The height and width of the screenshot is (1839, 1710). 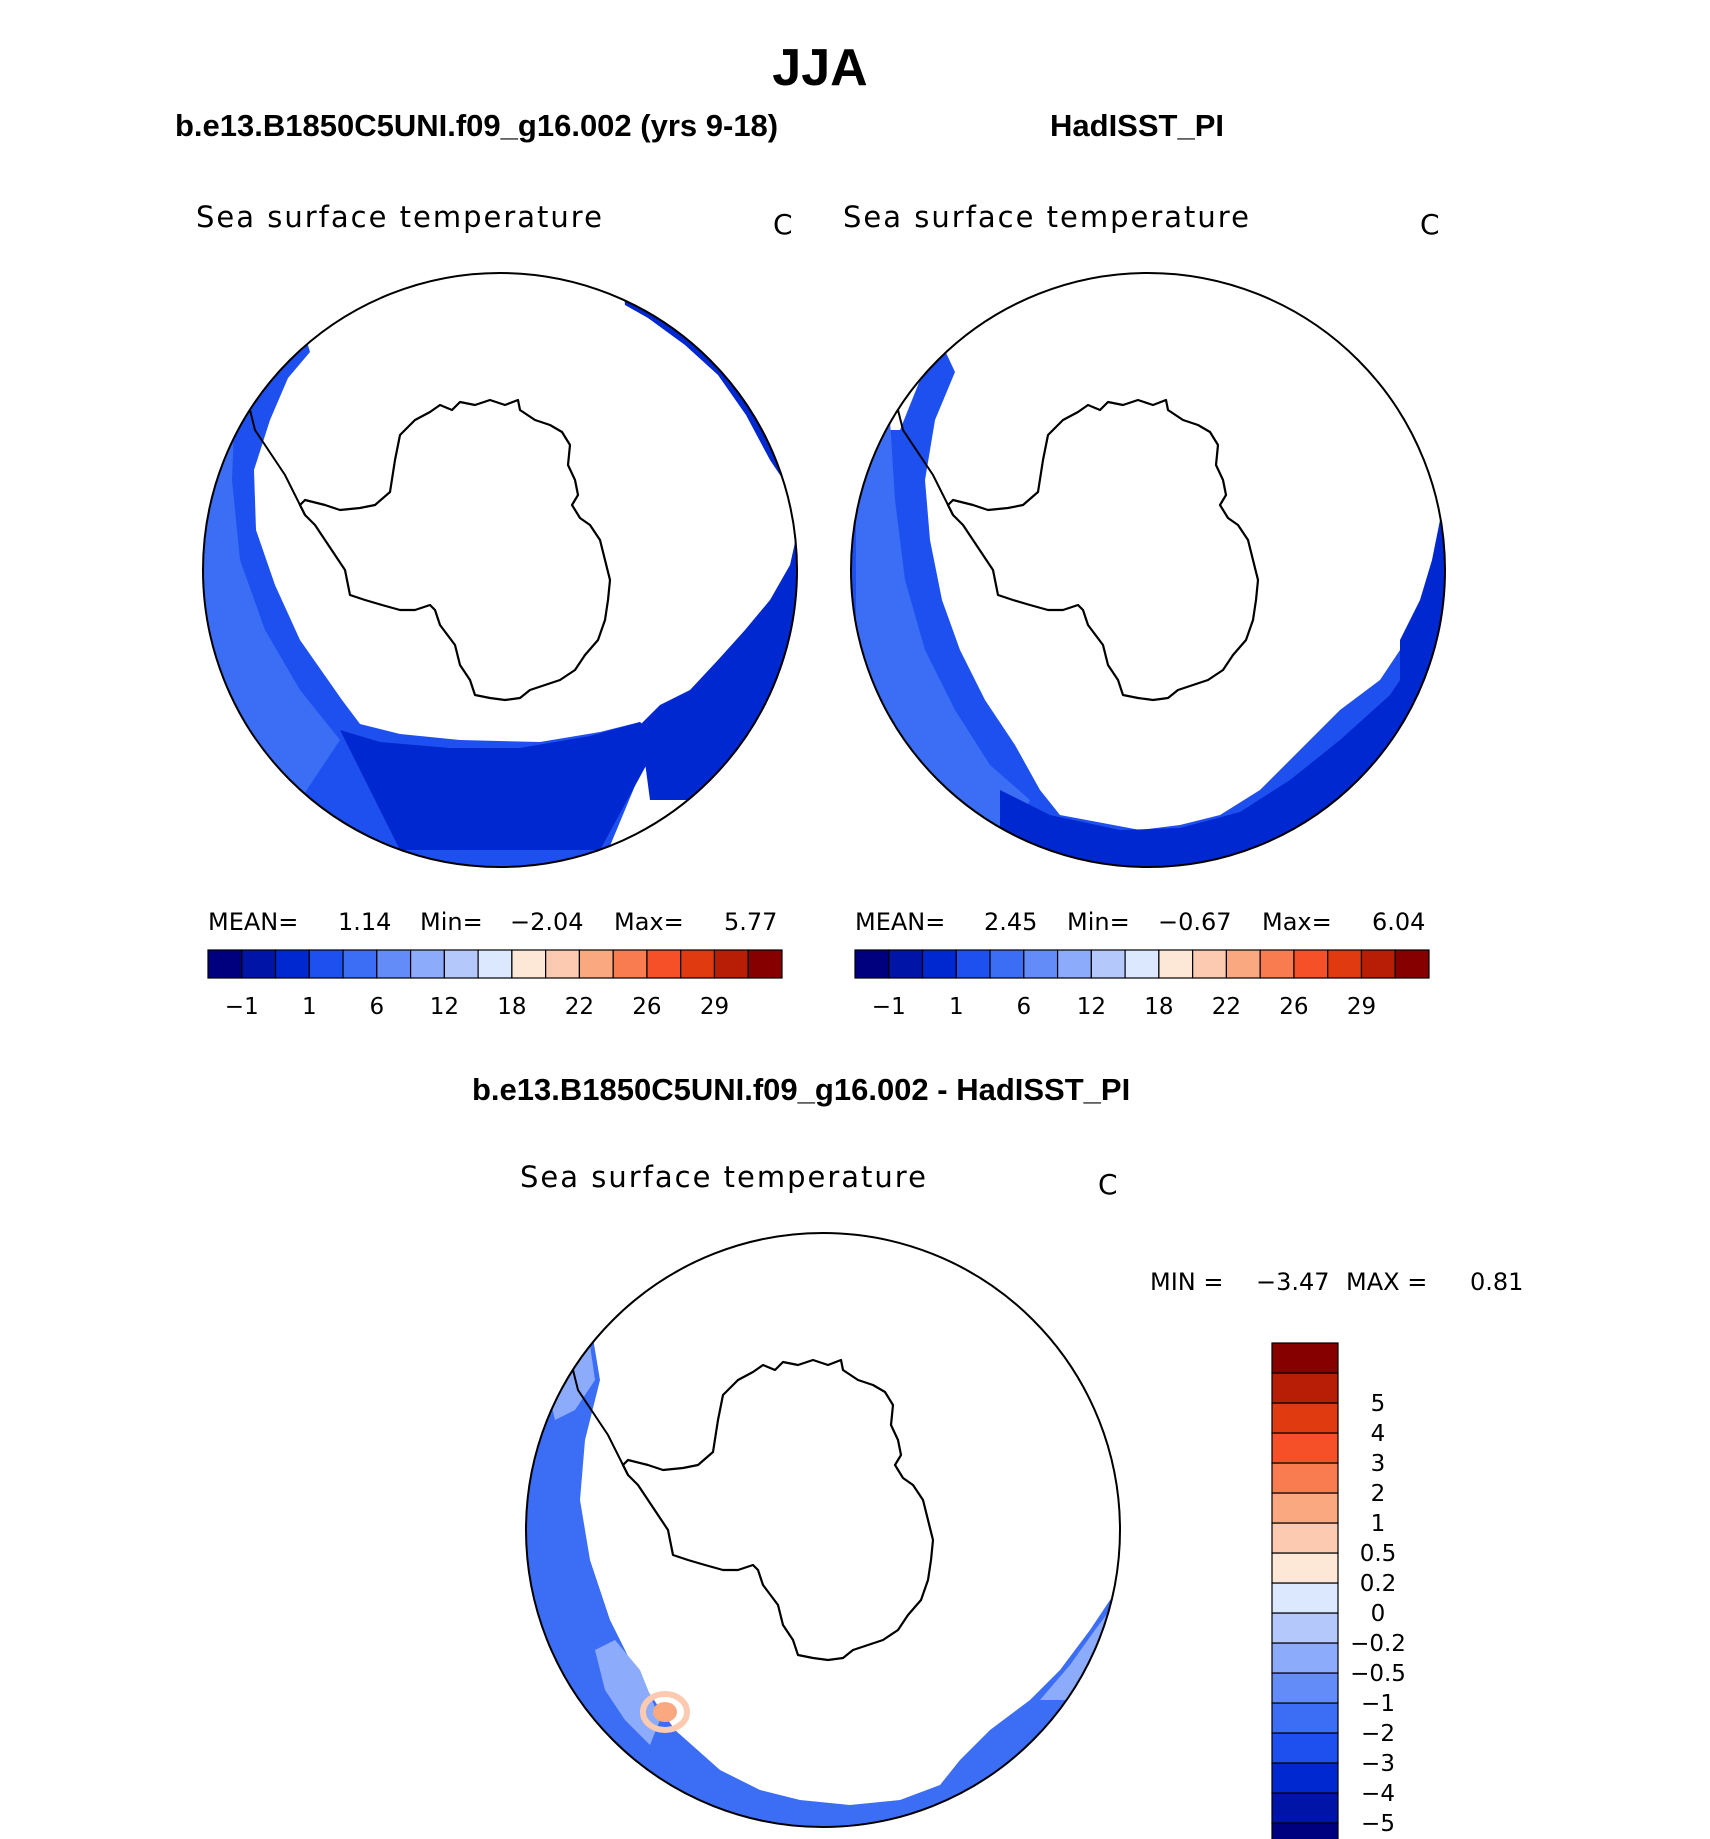 What do you see at coordinates (500, 570) in the screenshot?
I see `panel1-map` at bounding box center [500, 570].